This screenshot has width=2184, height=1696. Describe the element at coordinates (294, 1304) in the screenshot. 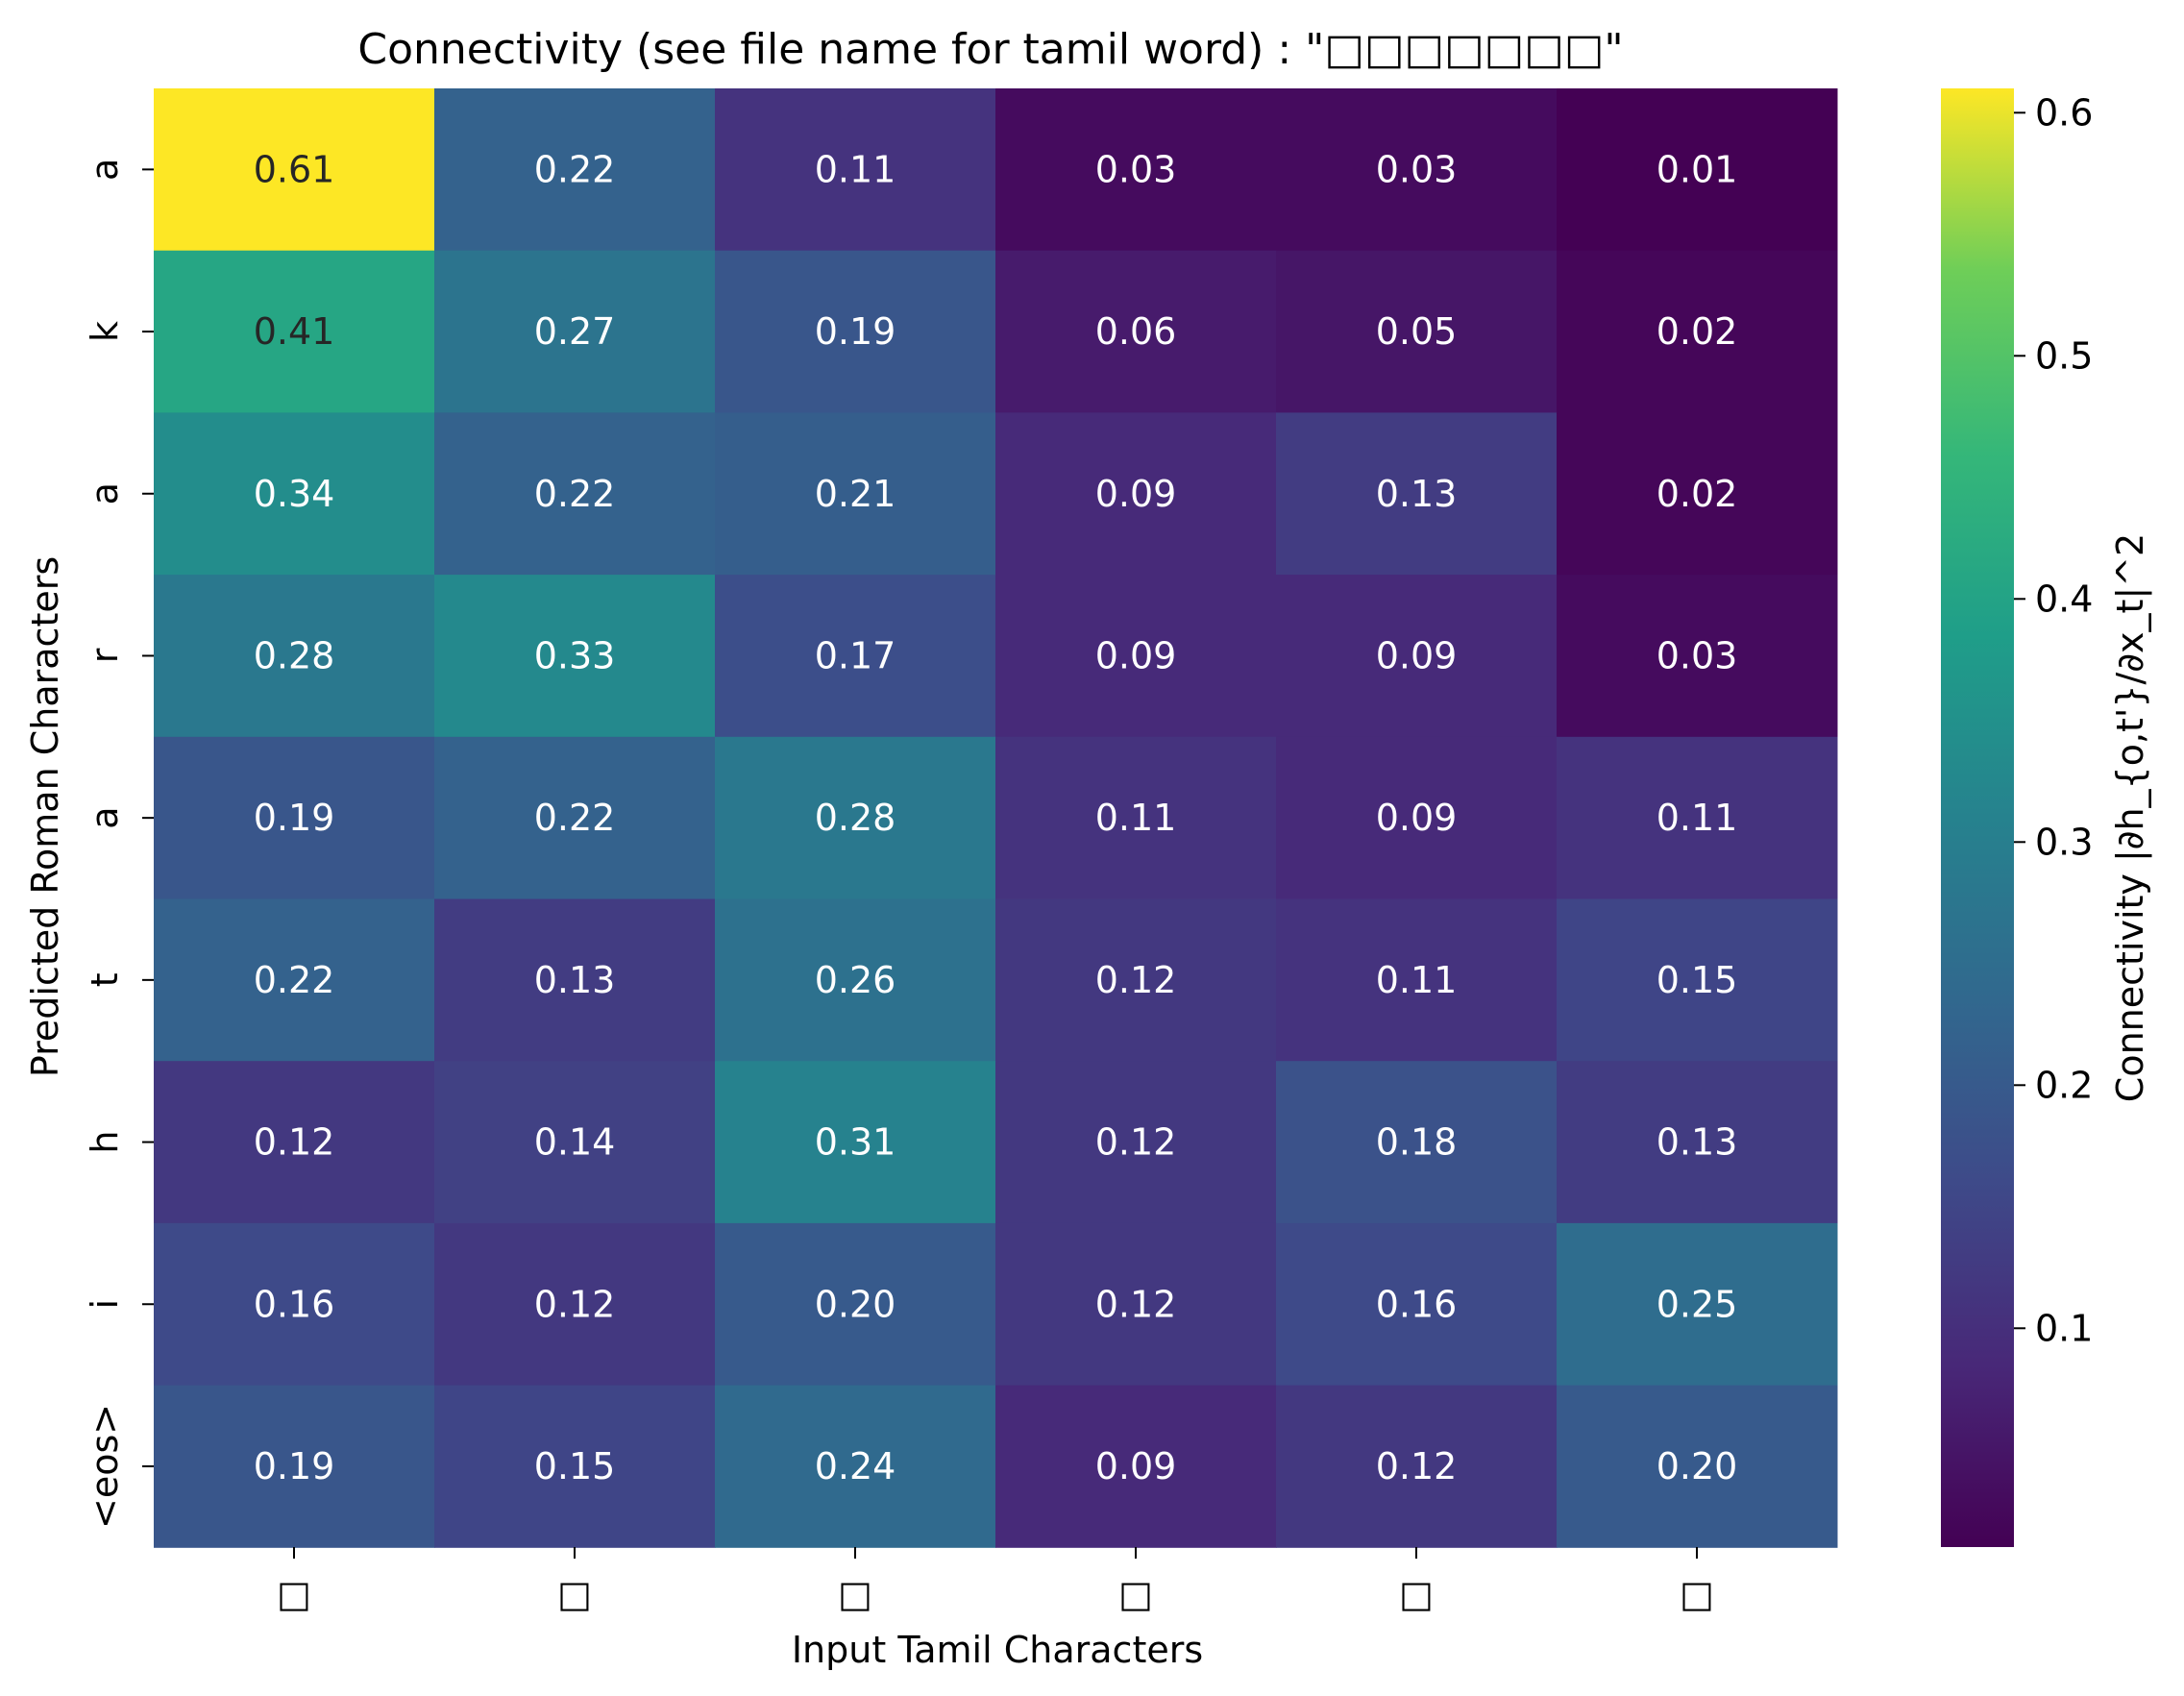

I see `cell-value-label: 0.16` at that location.